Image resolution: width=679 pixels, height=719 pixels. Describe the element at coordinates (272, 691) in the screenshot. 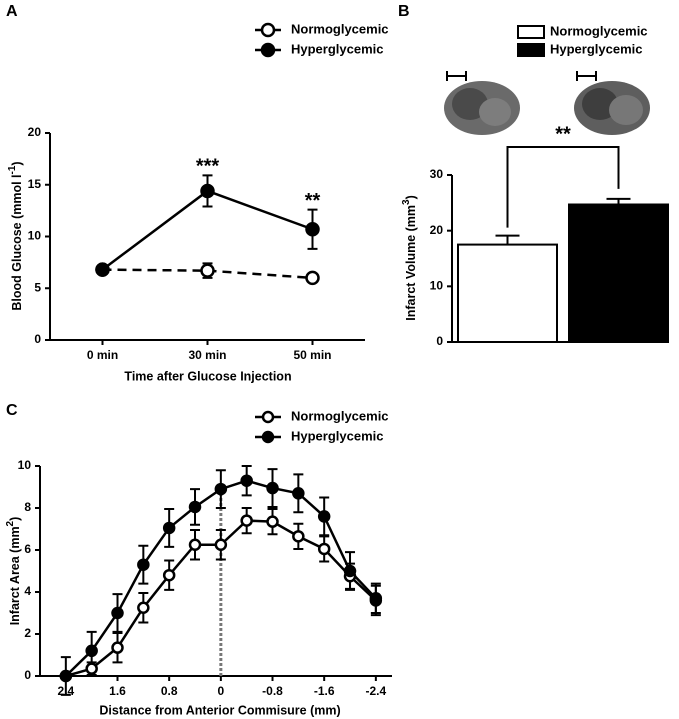

I see `x-tick-label: -0.8` at that location.